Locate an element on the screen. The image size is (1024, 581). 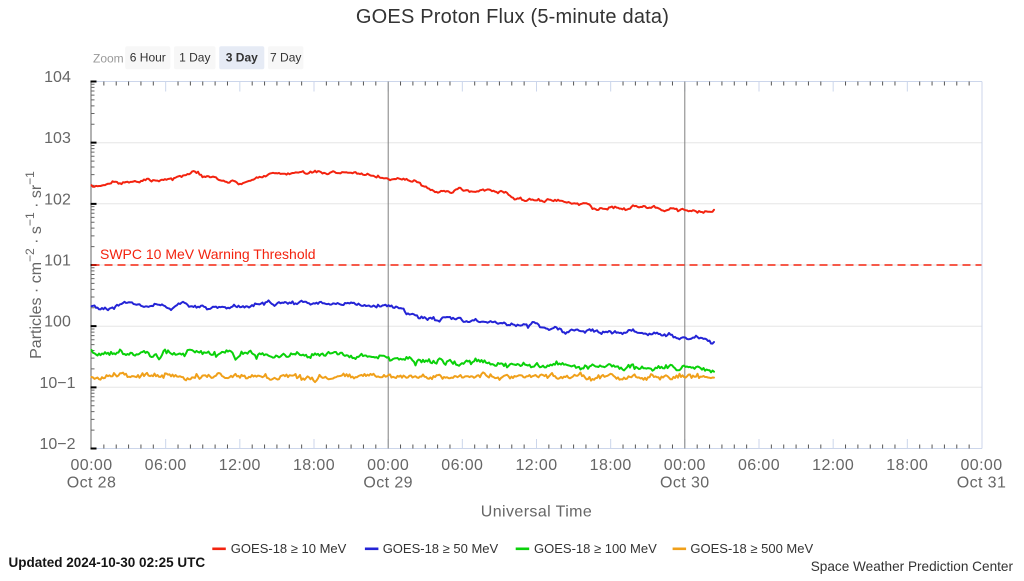
svg-text: Oct 28 is located at coordinates (92, 483).